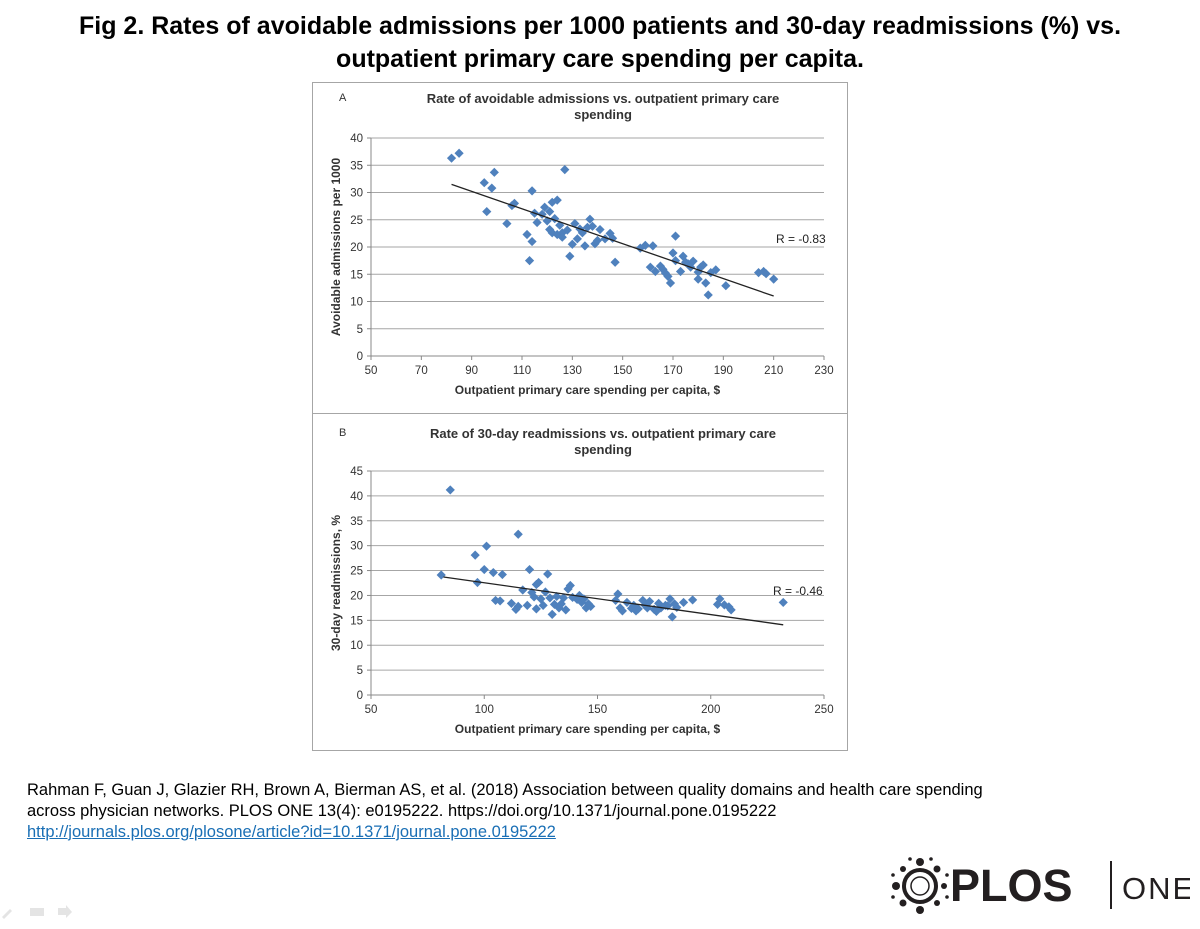 The width and height of the screenshot is (1200, 929). What do you see at coordinates (572, 371) in the screenshot?
I see `x-tick-label: 130` at bounding box center [572, 371].